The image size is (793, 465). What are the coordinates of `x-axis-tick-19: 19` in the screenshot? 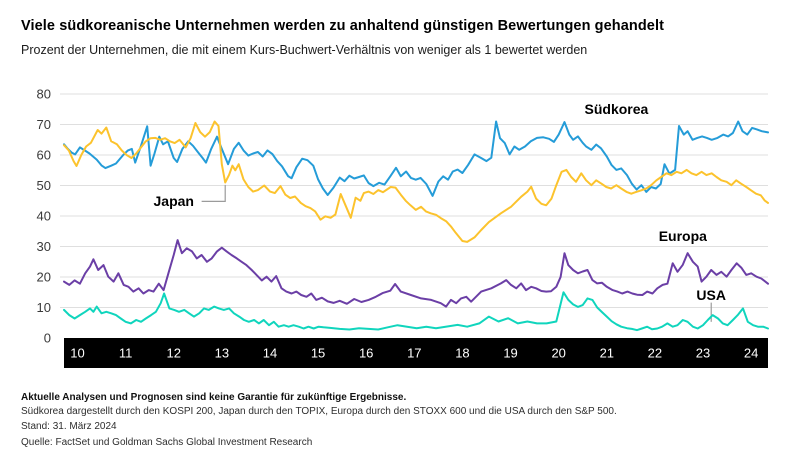 It's located at (510, 353).